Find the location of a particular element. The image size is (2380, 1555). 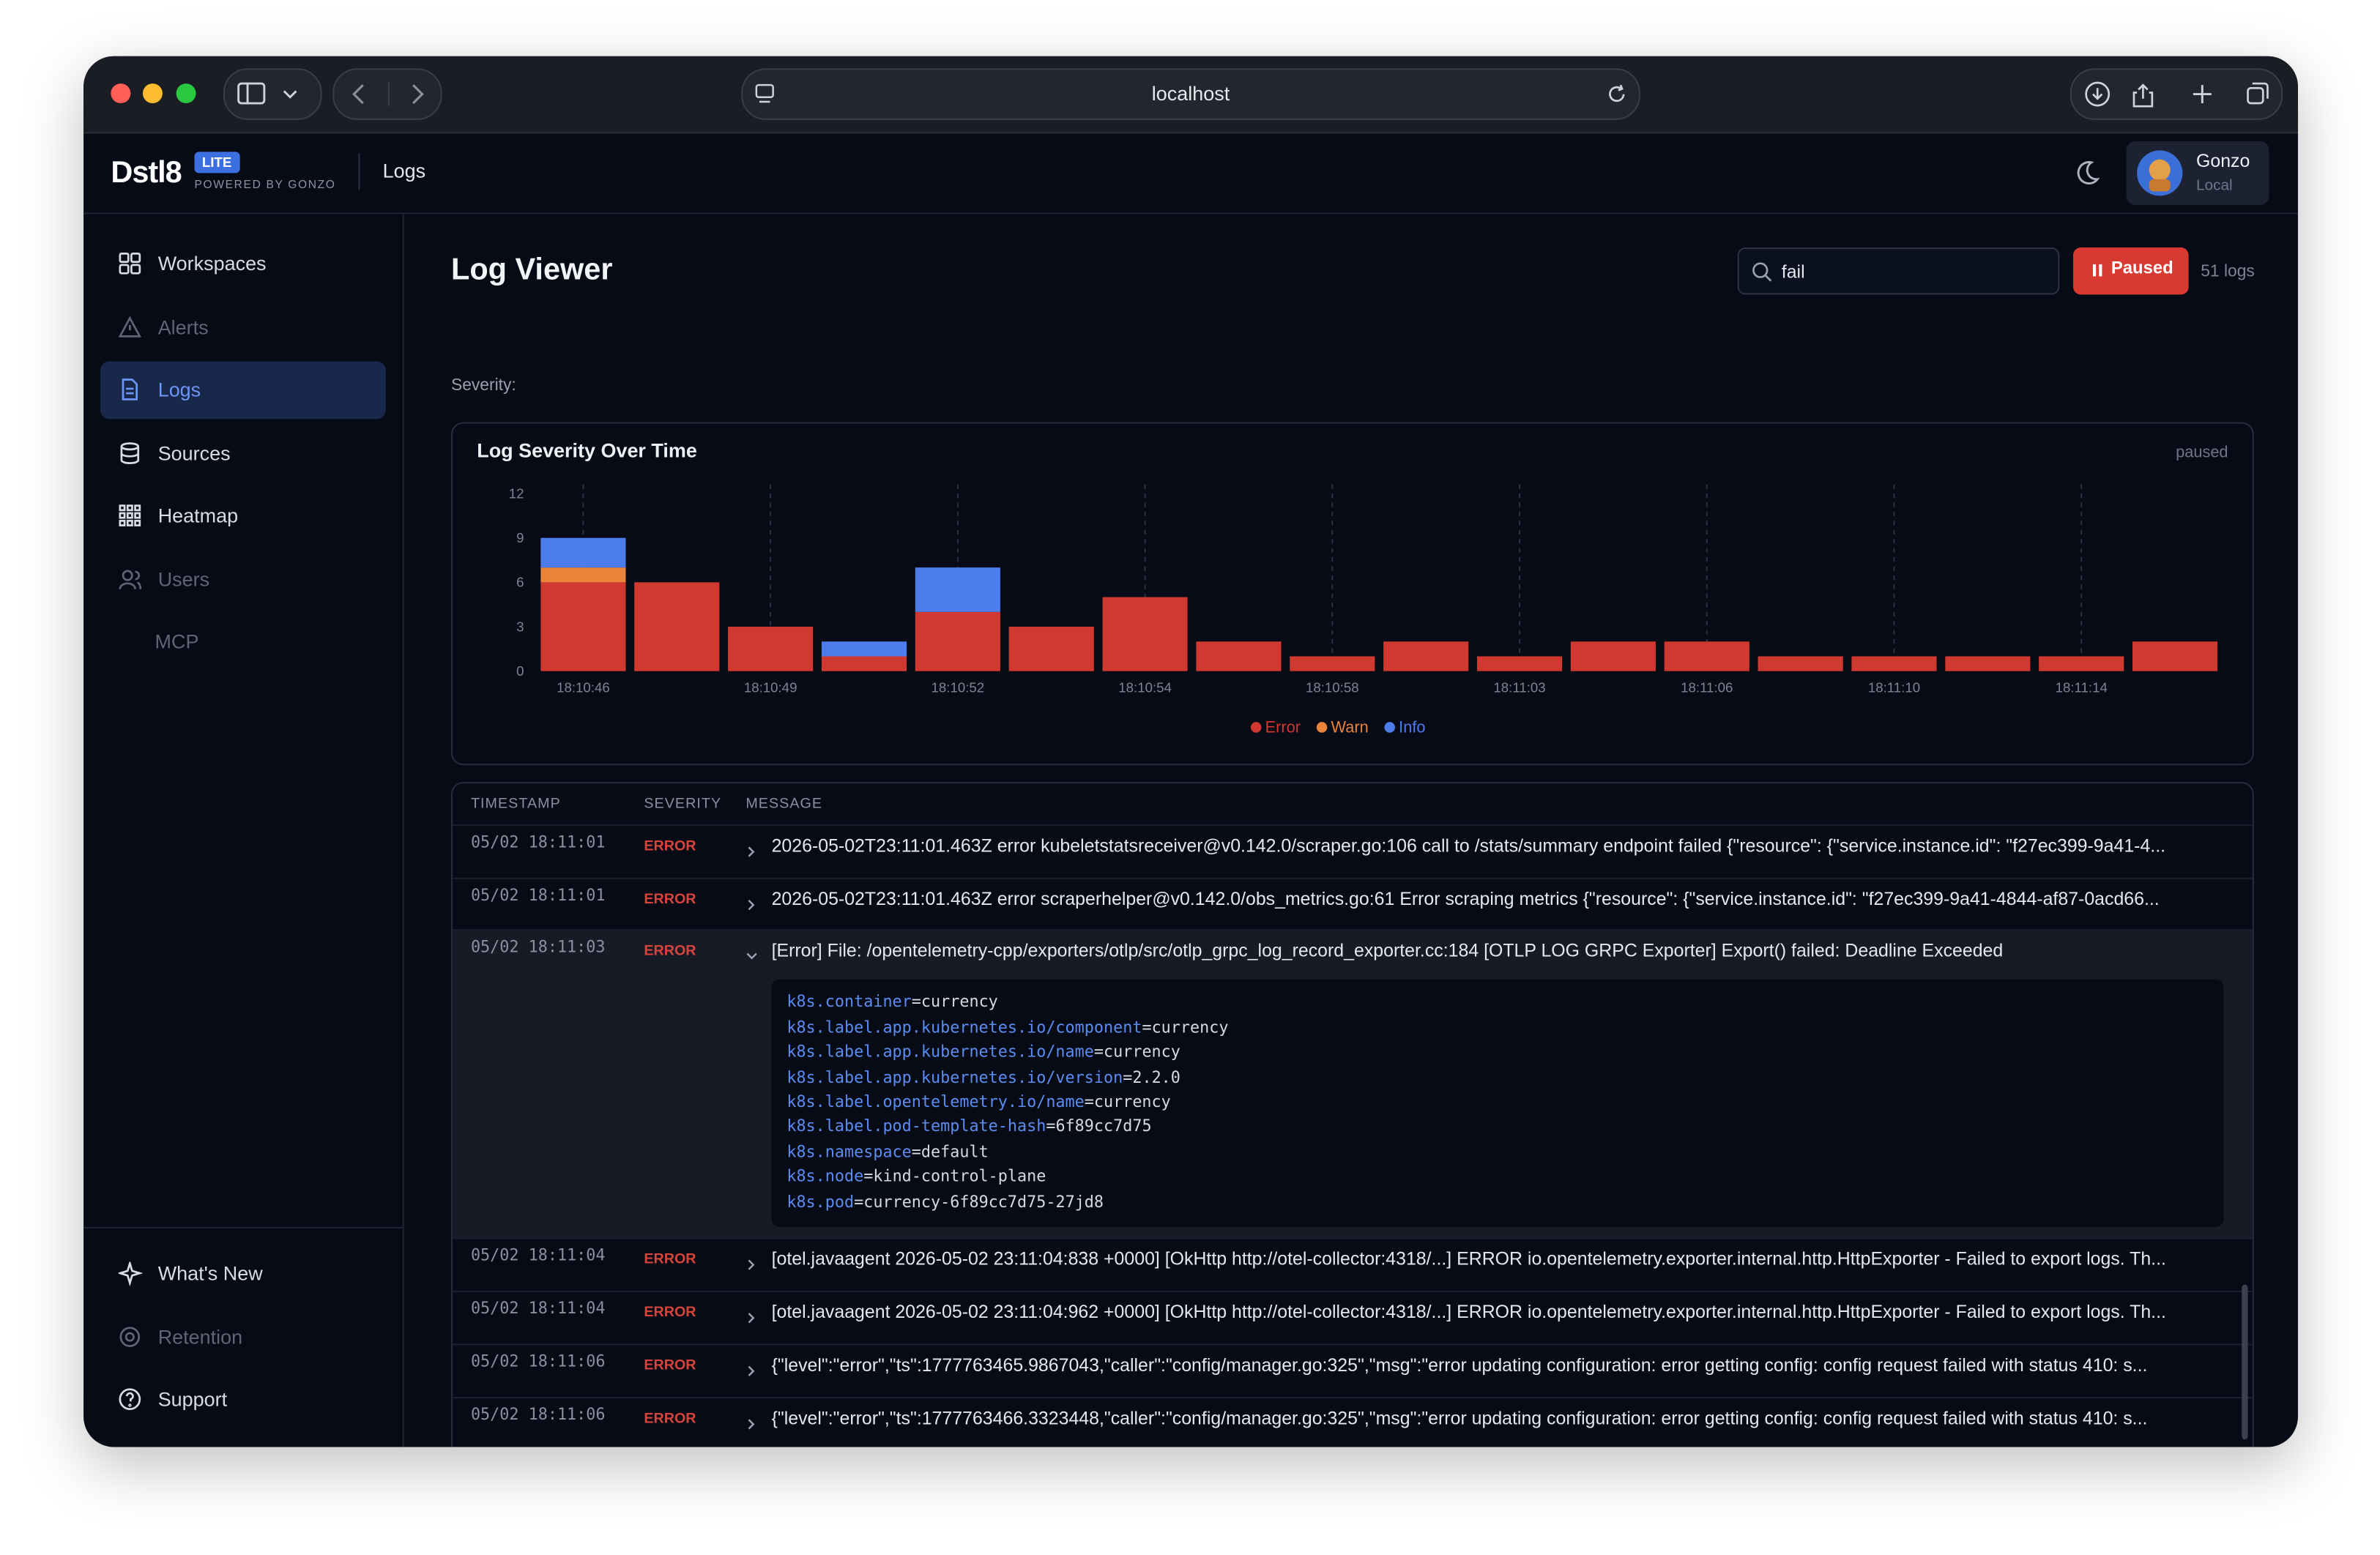

nav-item: Sources is located at coordinates (243, 453).